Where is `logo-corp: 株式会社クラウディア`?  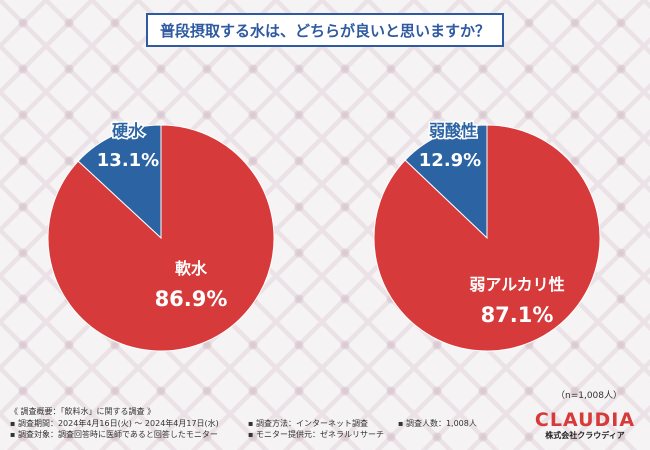
logo-corp: 株式会社クラウディア is located at coordinates (585, 435).